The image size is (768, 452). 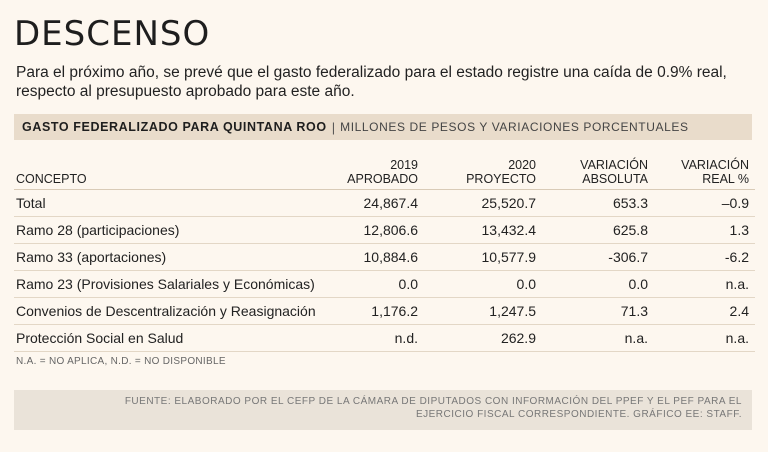 I want to click on header-line2: real %, so click(x=725, y=179).